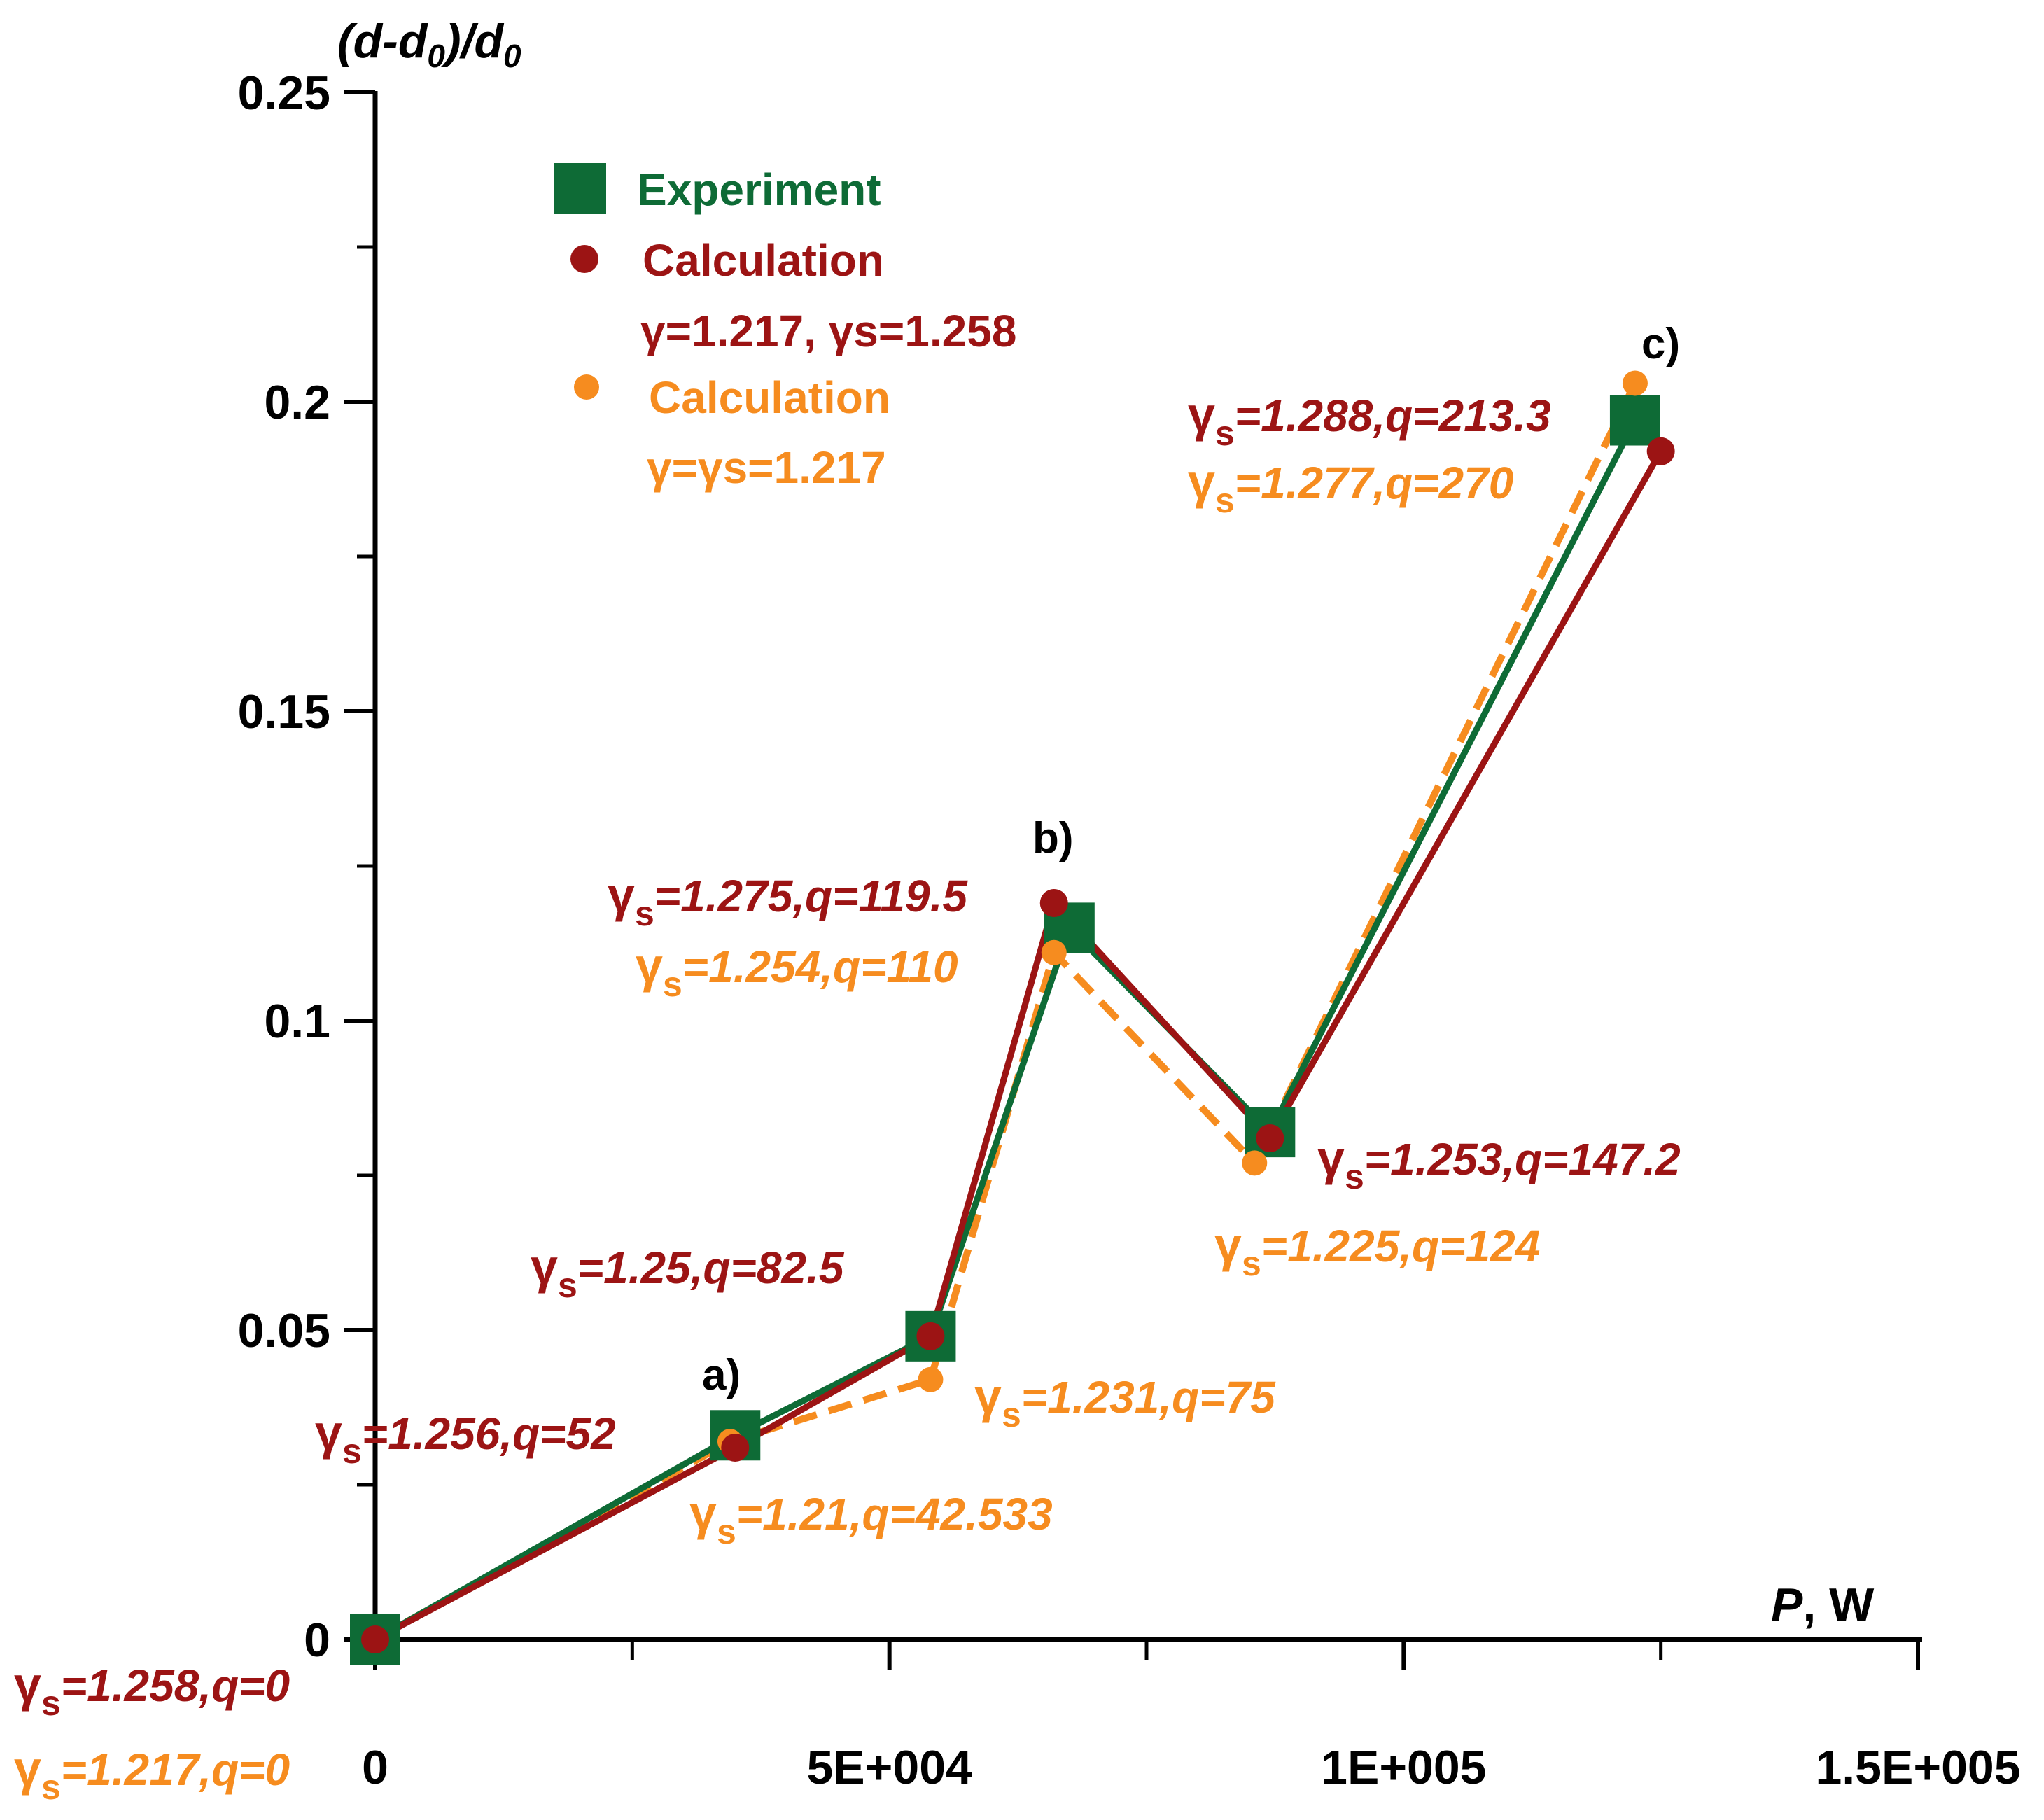  What do you see at coordinates (429, 44) in the screenshot?
I see `y-axis-title: (d-d0)/d0` at bounding box center [429, 44].